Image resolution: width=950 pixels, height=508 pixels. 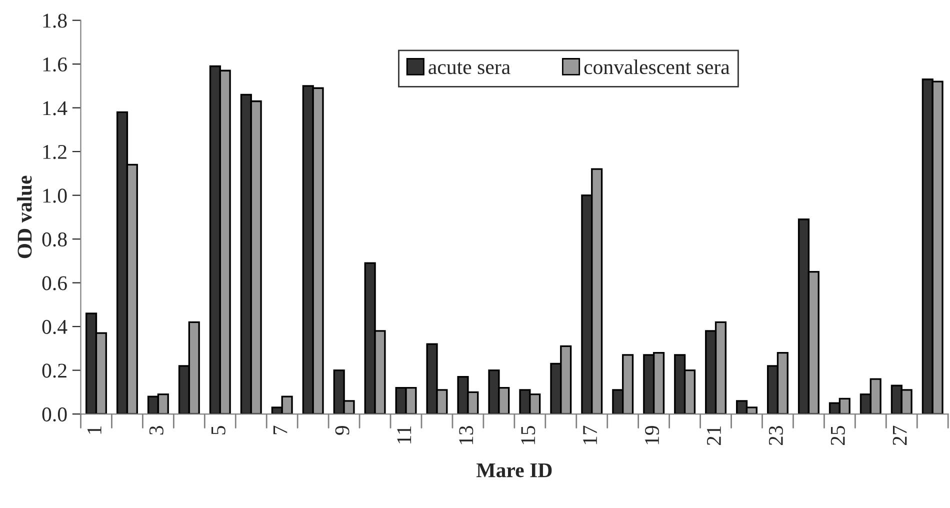 I want to click on x-tick-label: 27, so click(x=899, y=436).